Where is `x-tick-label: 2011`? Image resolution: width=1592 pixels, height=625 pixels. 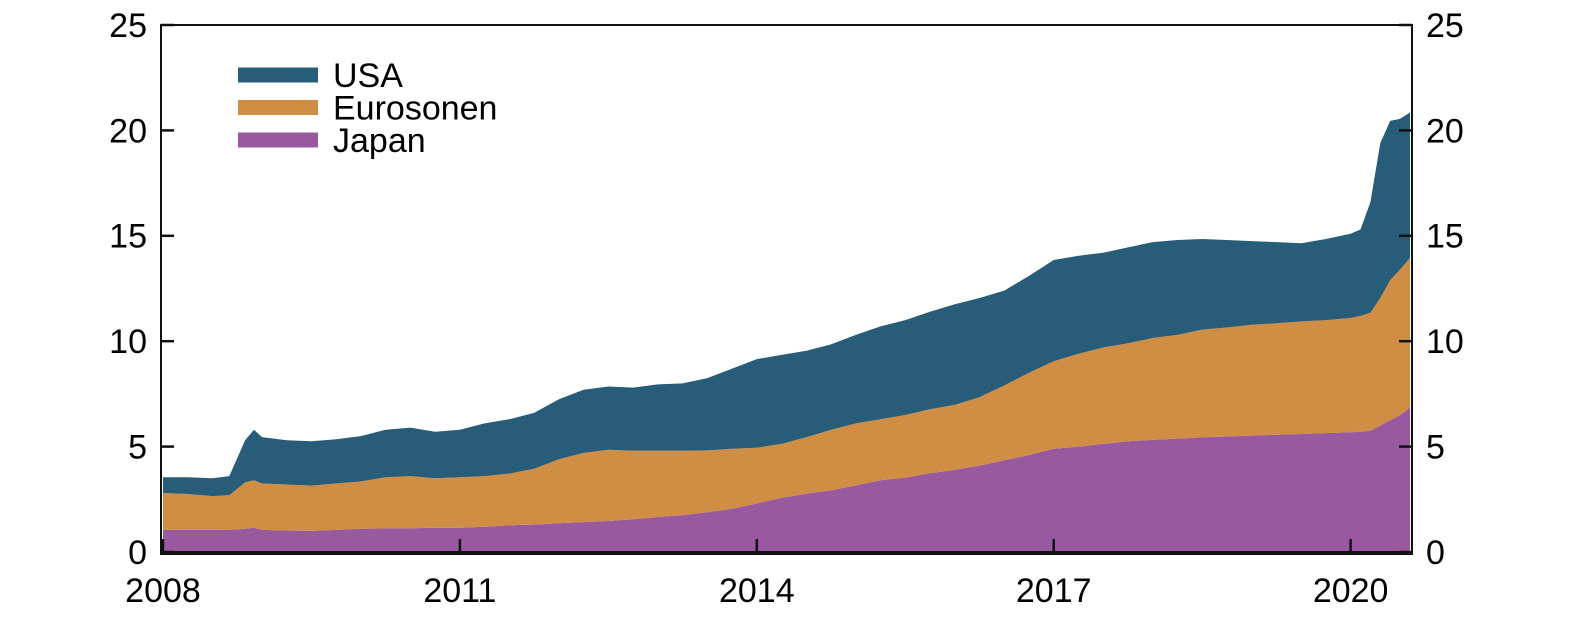
x-tick-label: 2011 is located at coordinates (459, 591).